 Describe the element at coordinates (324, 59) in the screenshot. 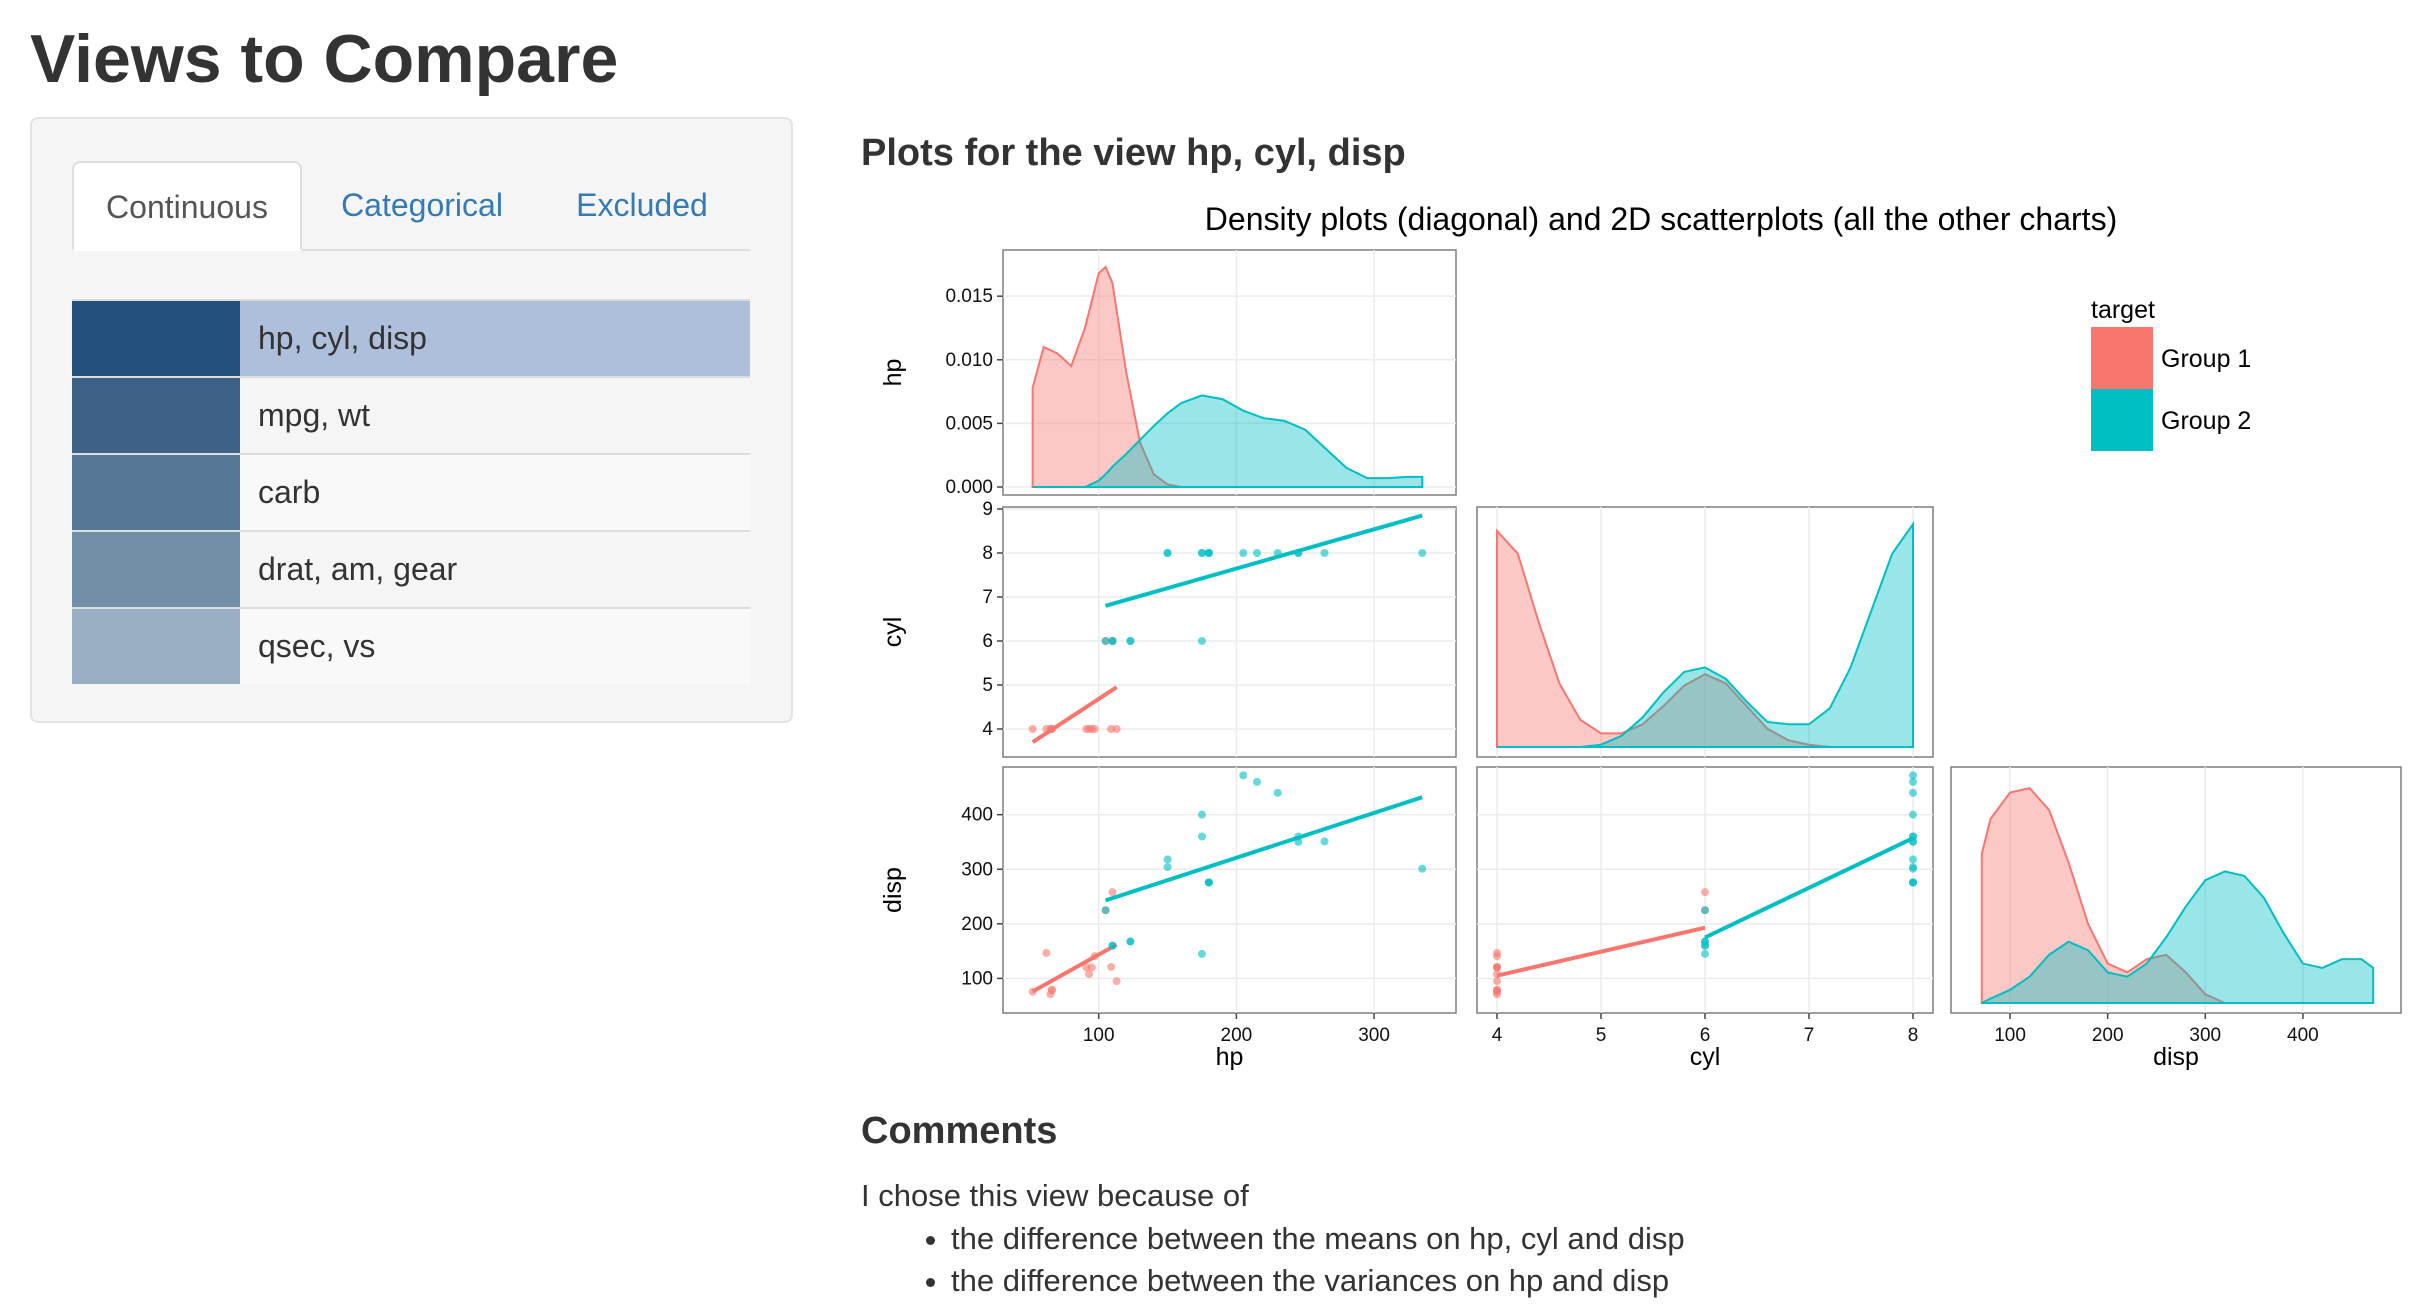

I see `page-title: Views to Compare` at that location.